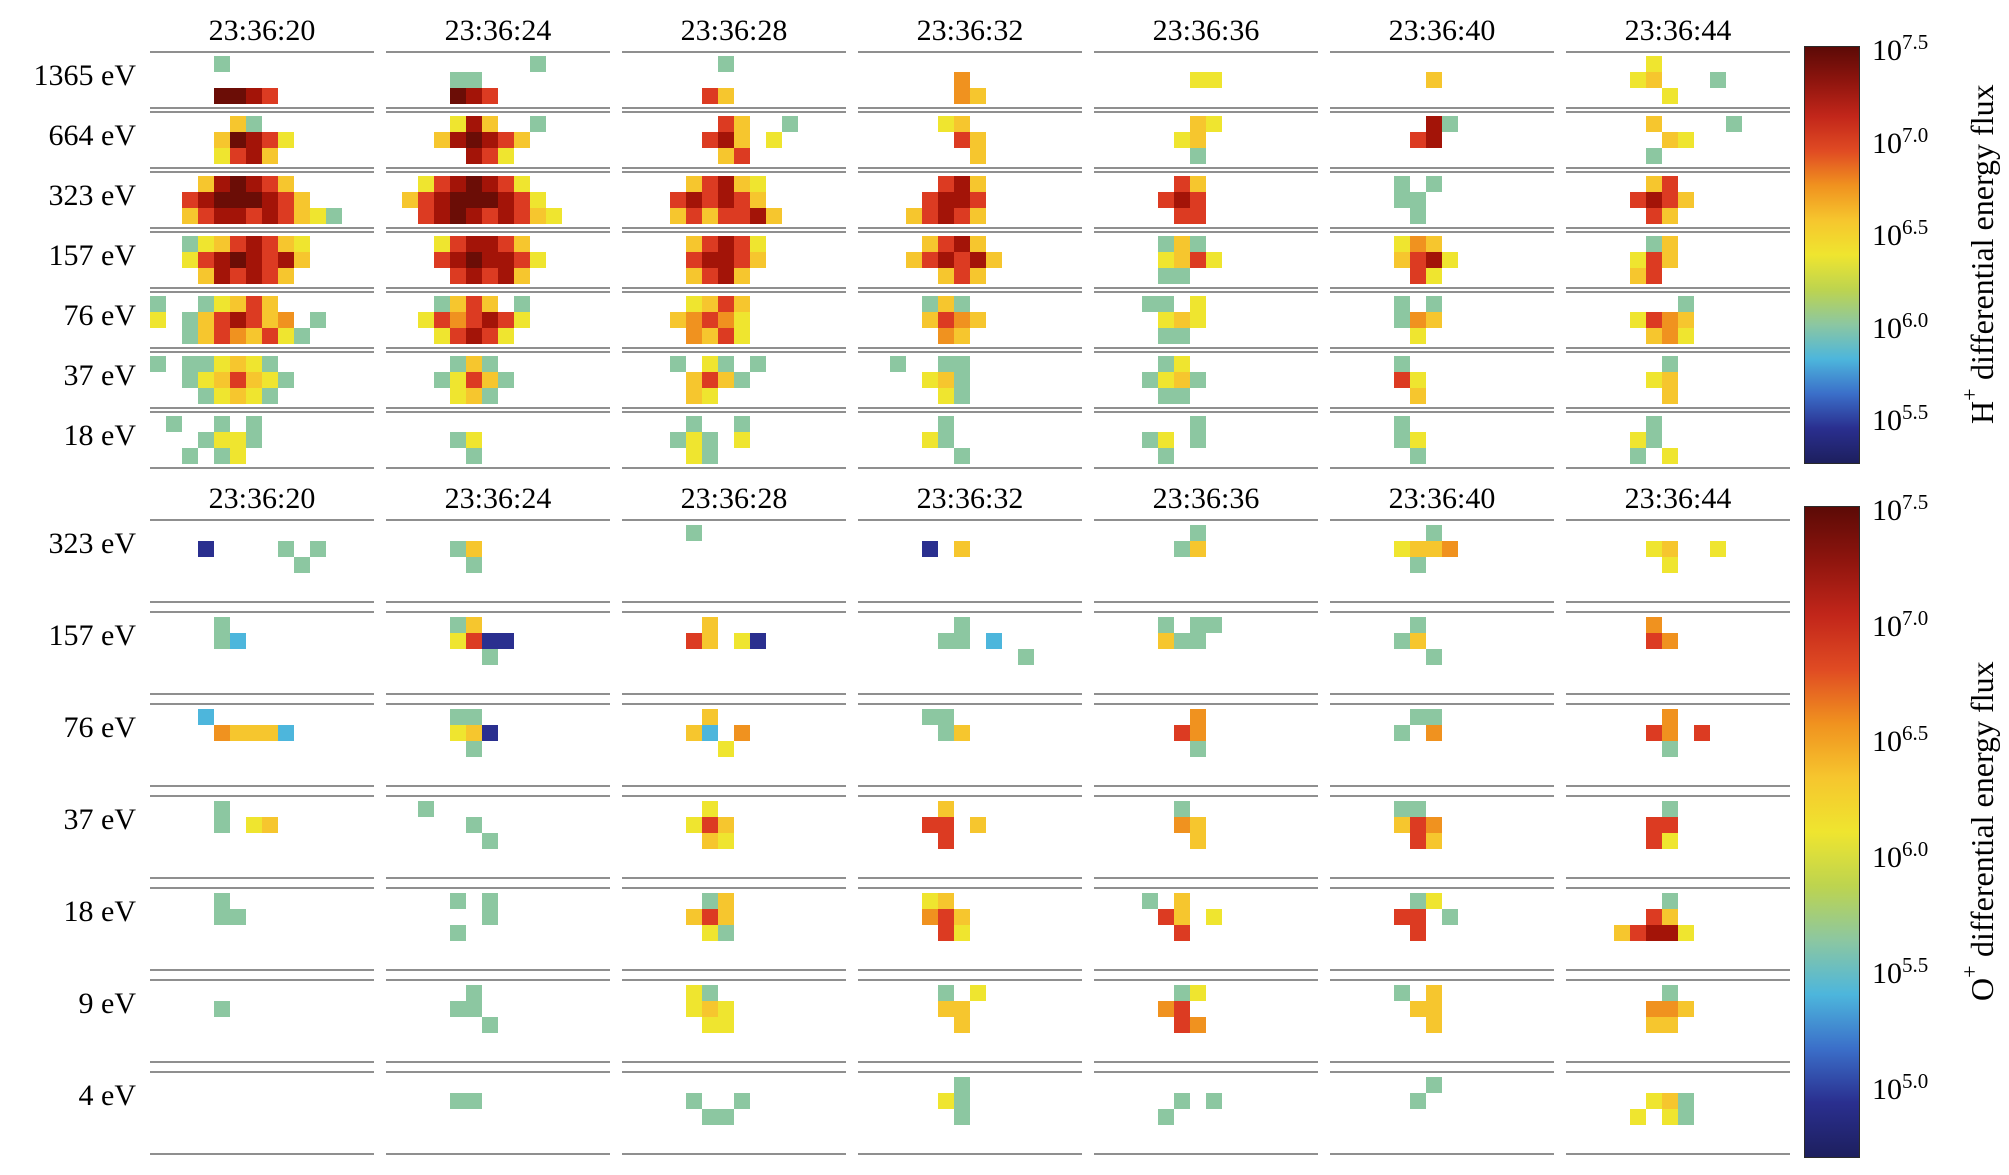  Describe the element at coordinates (262, 30) in the screenshot. I see `time-label: 23:36:20` at that location.